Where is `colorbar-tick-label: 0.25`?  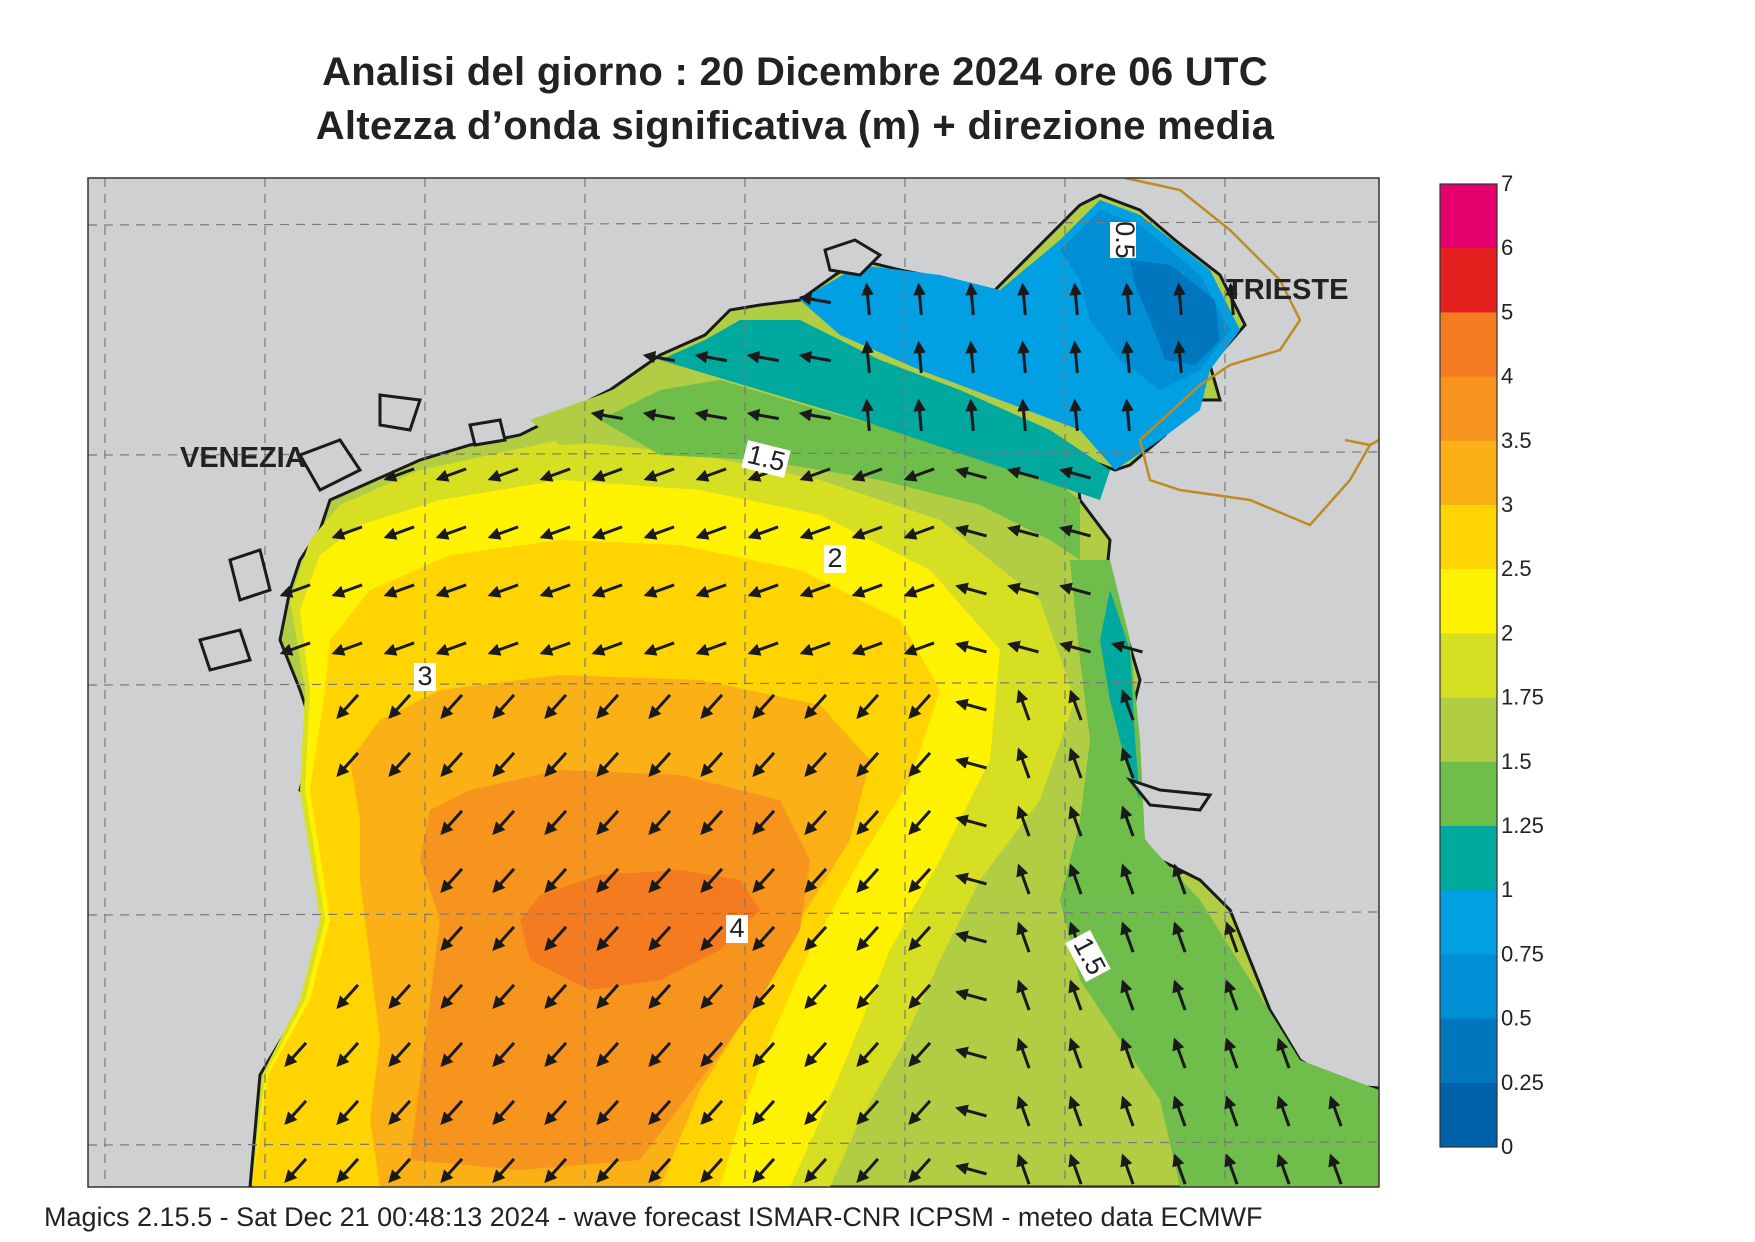
colorbar-tick-label: 0.25 is located at coordinates (1522, 1082).